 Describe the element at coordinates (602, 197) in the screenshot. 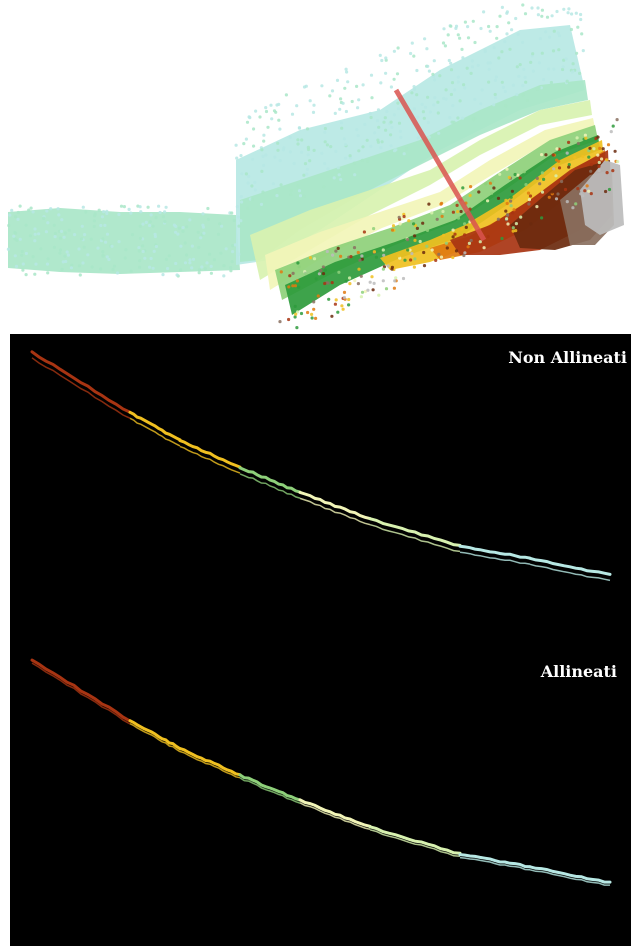

I see `elevation-band` at that location.